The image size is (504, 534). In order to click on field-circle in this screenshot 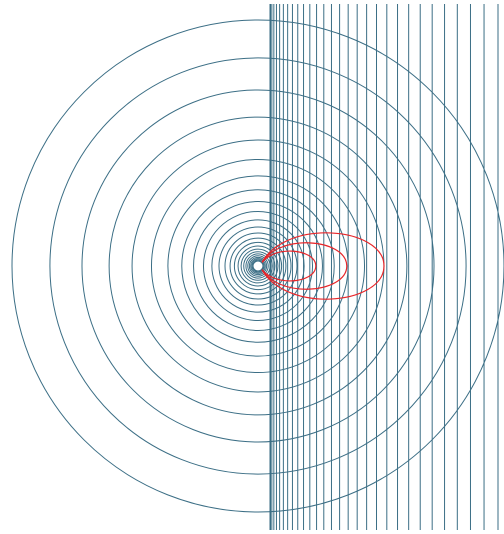, I will do `click(258, 266)`.